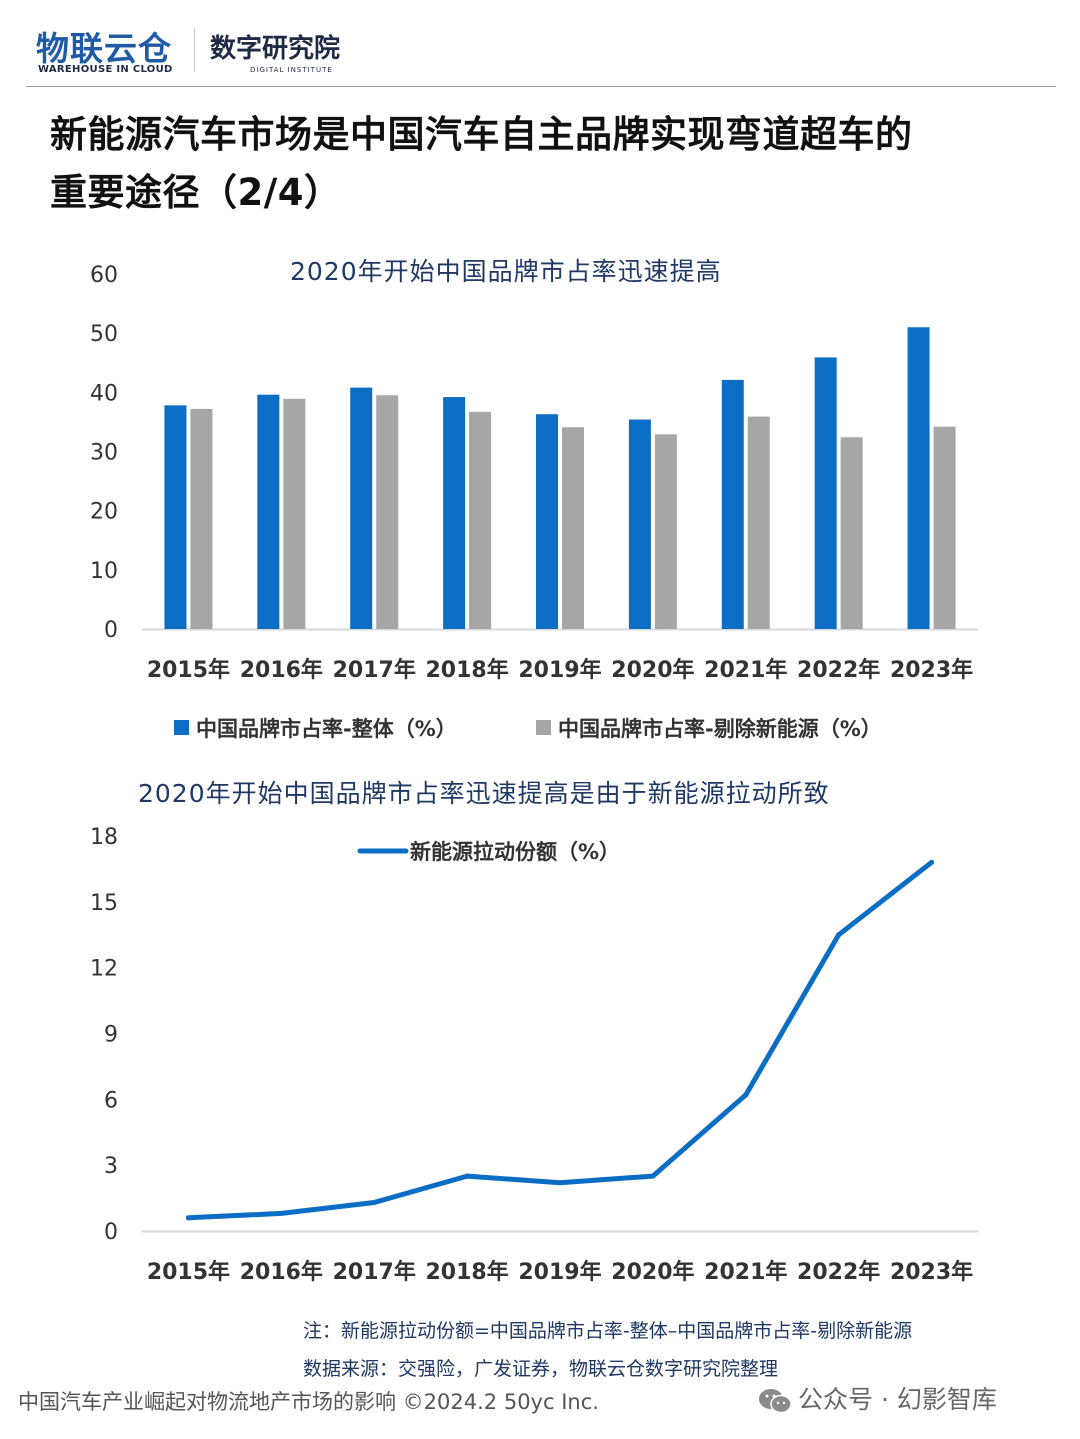 This screenshot has height=1439, width=1080. I want to click on line-x-tick-label: 2019年, so click(559, 1272).